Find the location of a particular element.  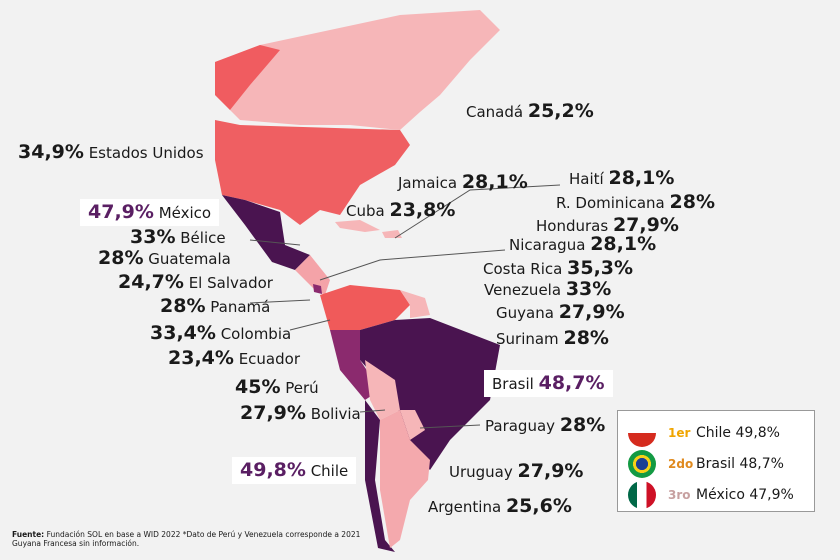

country-name: Ecuador is located at coordinates (269, 359).